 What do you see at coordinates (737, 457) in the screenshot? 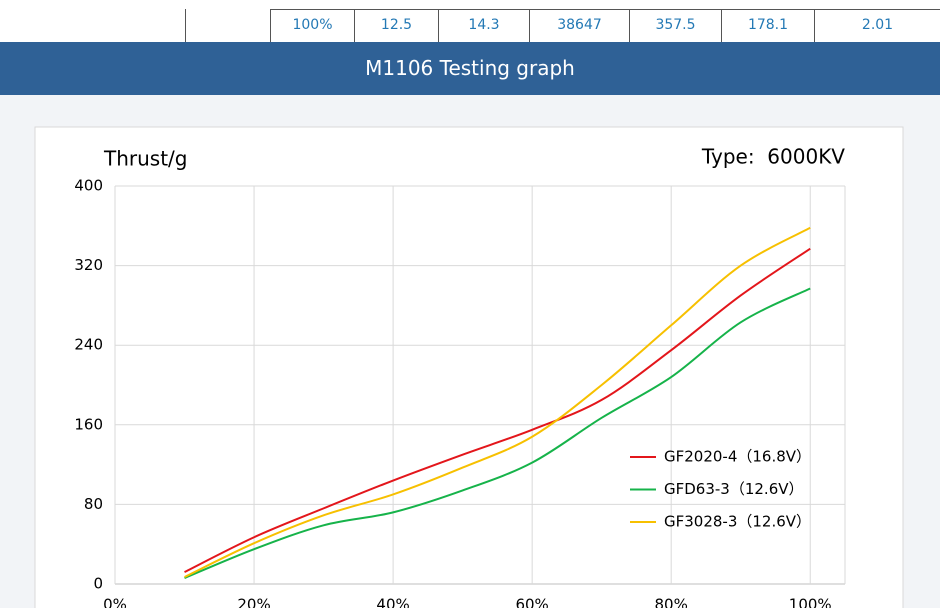
I see `legend-label: GF2020-4（16.8V）` at bounding box center [737, 457].